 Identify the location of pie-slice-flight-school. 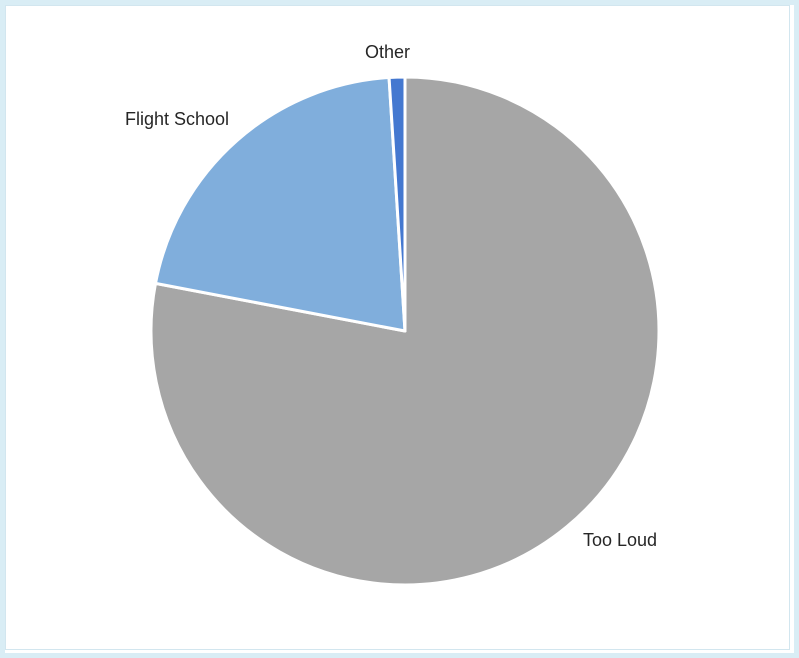
(280, 204).